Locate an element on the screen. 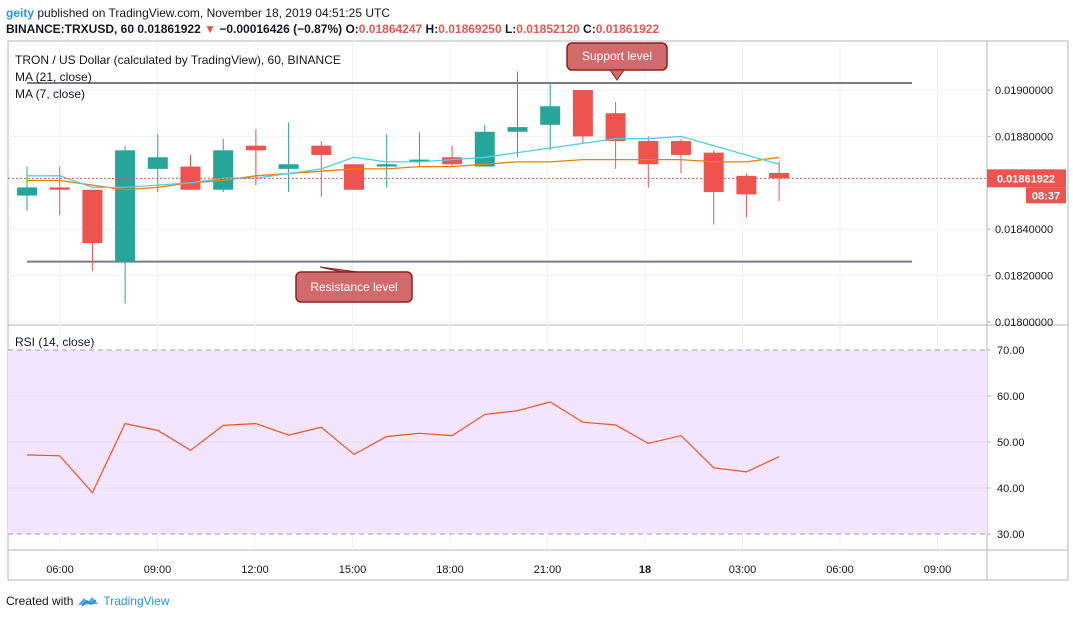 The height and width of the screenshot is (618, 1073). ma7-line is located at coordinates (403, 162).